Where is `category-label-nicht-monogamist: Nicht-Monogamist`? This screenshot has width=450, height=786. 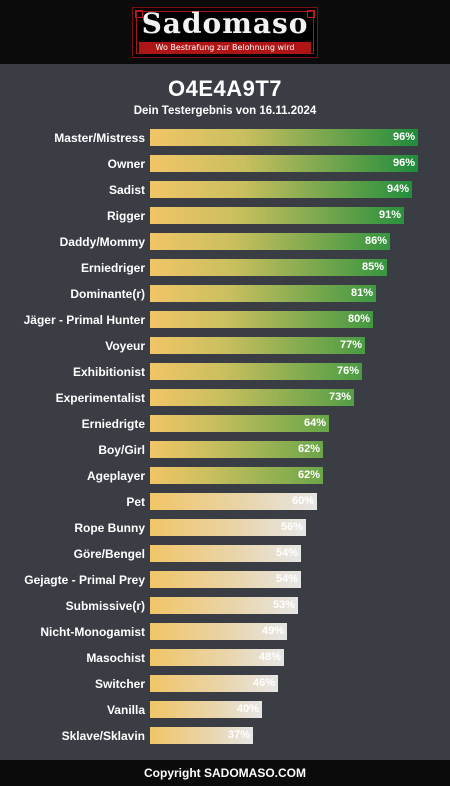 category-label-nicht-monogamist: Nicht-Monogamist is located at coordinates (92, 632).